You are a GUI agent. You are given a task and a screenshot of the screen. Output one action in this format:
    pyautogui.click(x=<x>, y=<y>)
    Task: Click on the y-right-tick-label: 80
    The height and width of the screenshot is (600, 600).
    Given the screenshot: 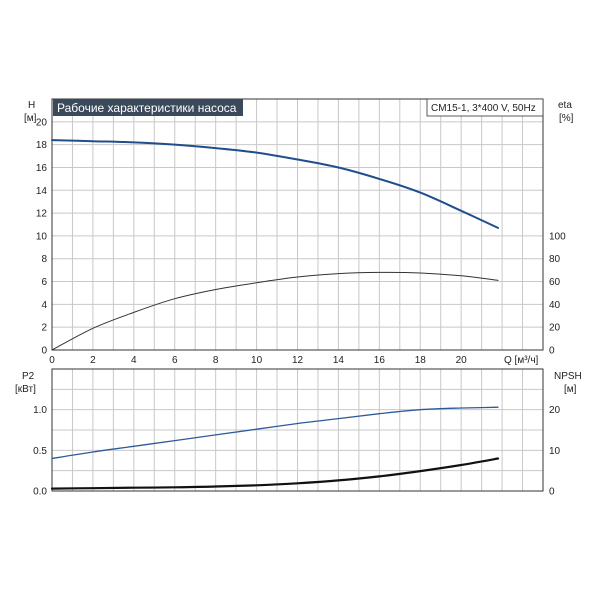 What is the action you would take?
    pyautogui.click(x=555, y=259)
    